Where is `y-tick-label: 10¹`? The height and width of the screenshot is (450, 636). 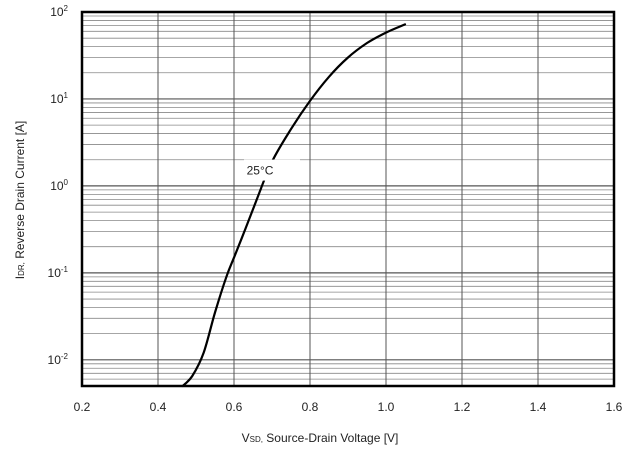
y-tick-label: 10¹ is located at coordinates (59, 98).